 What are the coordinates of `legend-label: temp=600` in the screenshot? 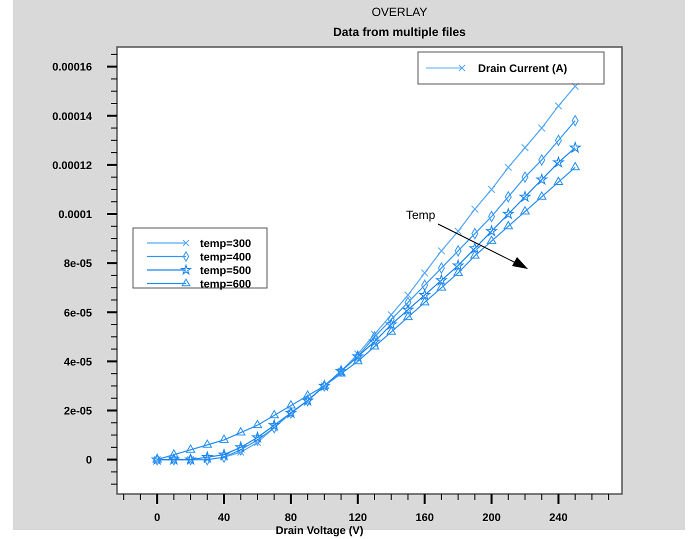 It's located at (226, 284).